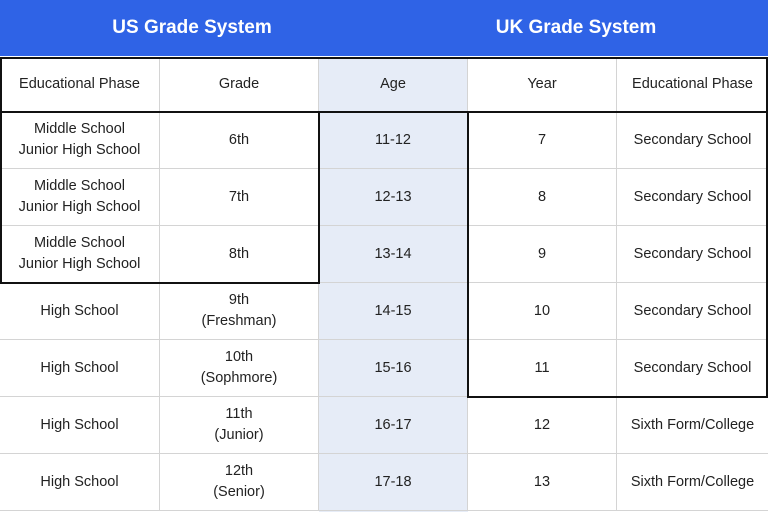  What do you see at coordinates (576, 27) in the screenshot?
I see `uk-grade-system-title: UK Grade System` at bounding box center [576, 27].